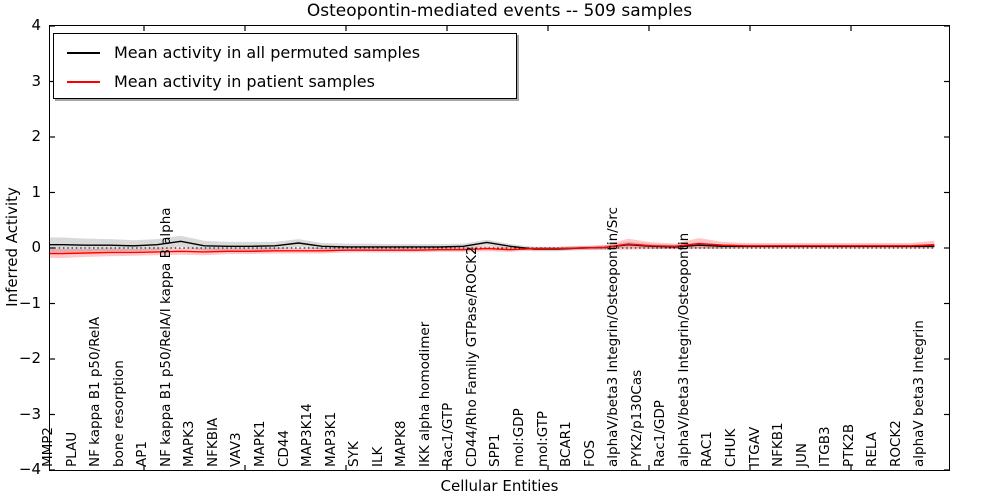 This screenshot has width=1000, height=500. Describe the element at coordinates (29, 302) in the screenshot. I see `y-tick-label: −1` at that location.